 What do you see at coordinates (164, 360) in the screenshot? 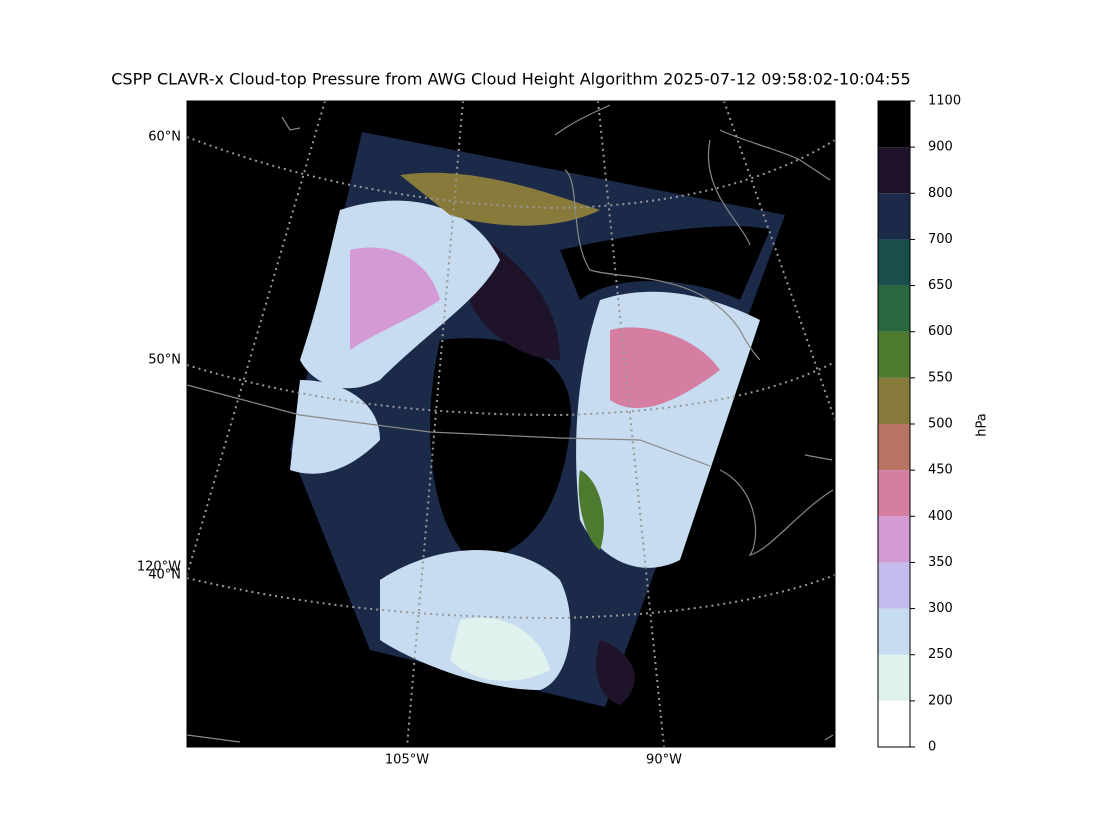
I see `lat-label: 50°N` at bounding box center [164, 360].